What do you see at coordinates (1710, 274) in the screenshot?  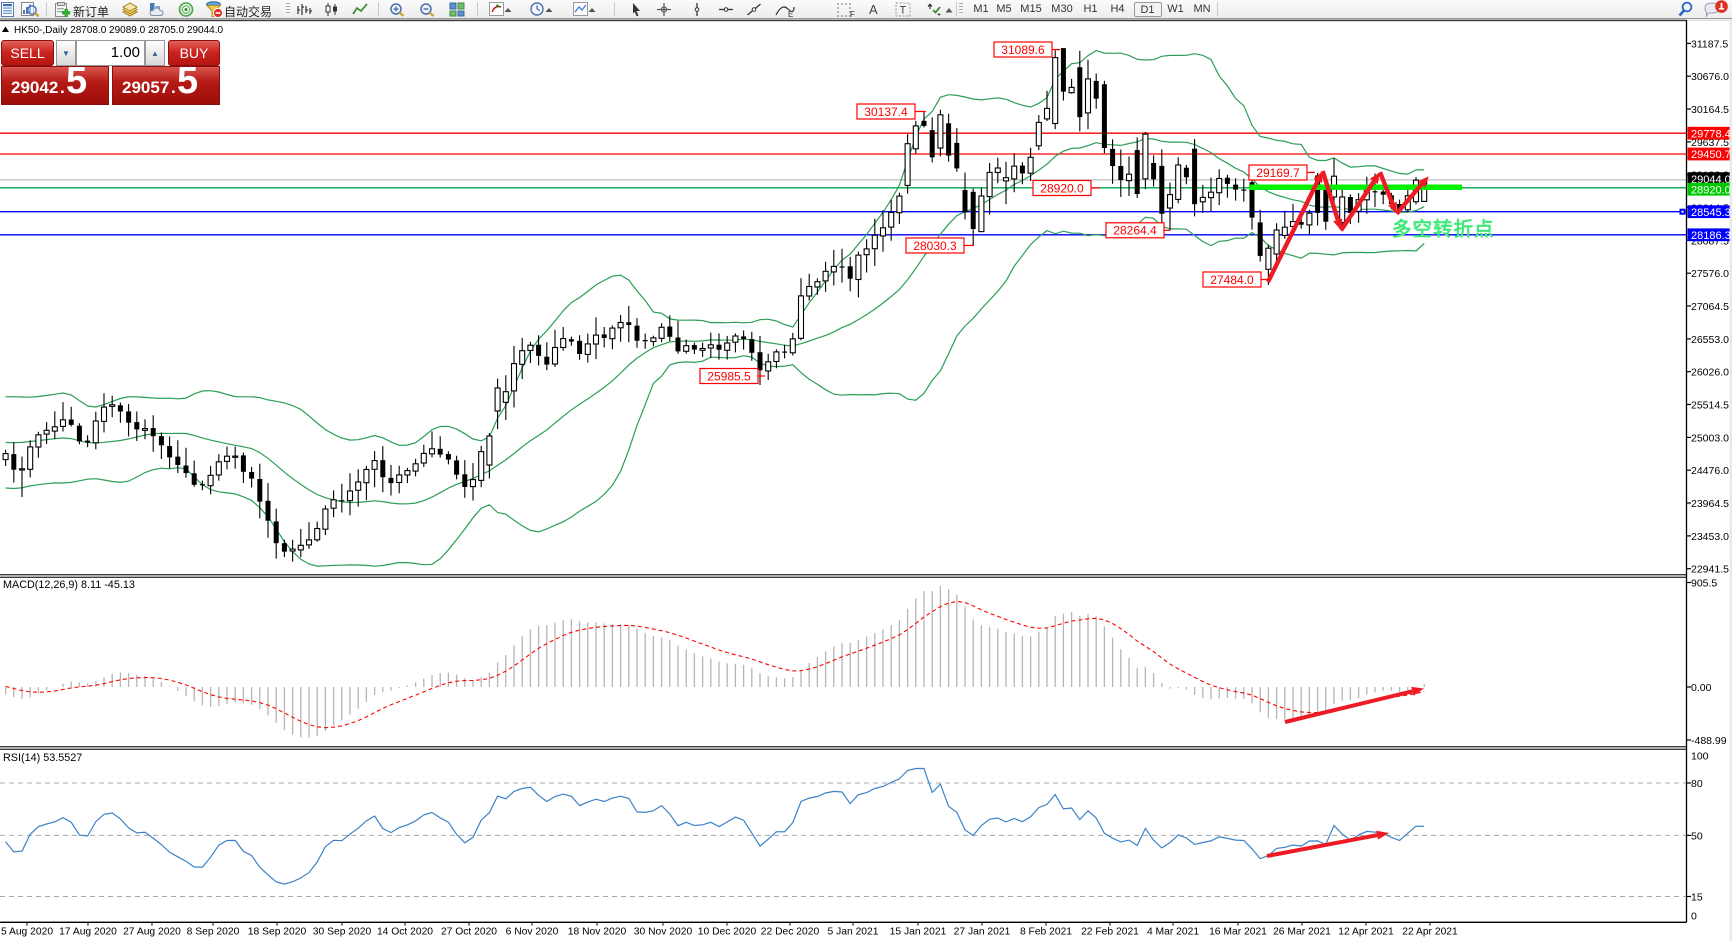 I see `svg-text: 27576.0` at bounding box center [1710, 274].